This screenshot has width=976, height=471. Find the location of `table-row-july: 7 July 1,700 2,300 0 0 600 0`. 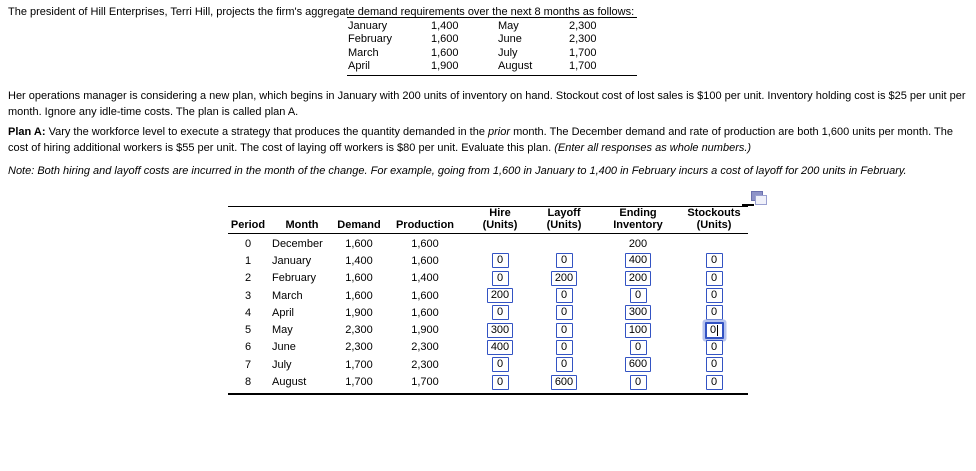

table-row-july: 7 July 1,700 2,300 0 0 600 0 is located at coordinates (488, 364).